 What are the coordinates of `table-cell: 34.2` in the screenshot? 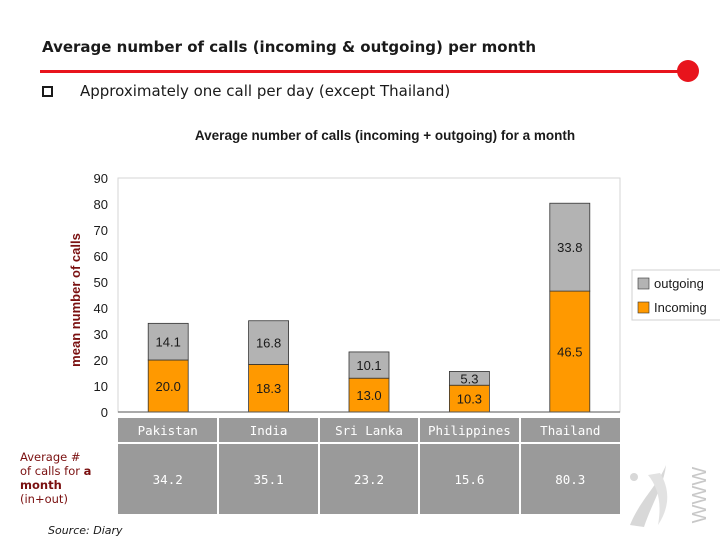 It's located at (169, 478).